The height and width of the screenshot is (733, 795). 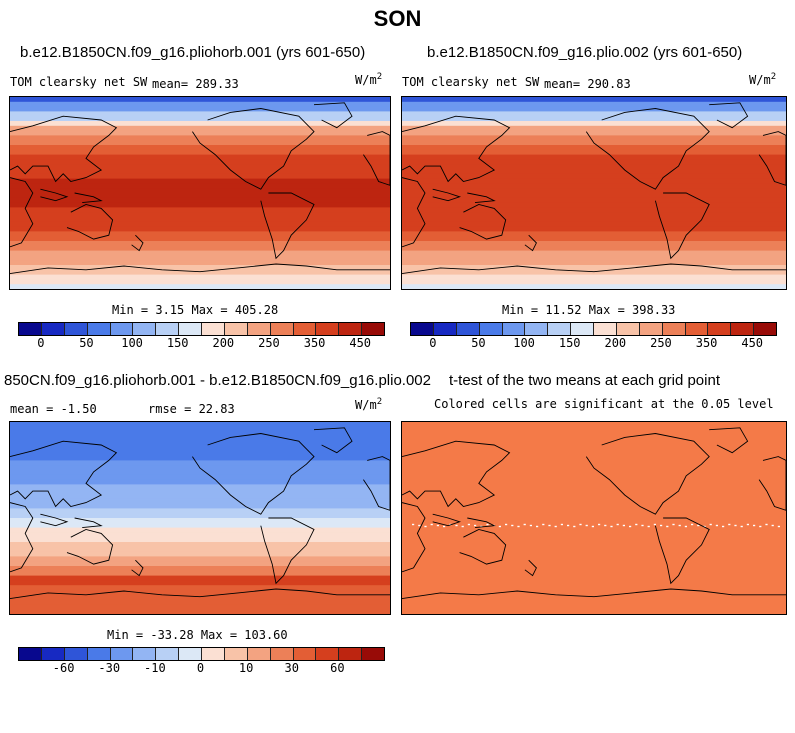 I want to click on colorbar-tick-label: 10, so click(x=246, y=668).